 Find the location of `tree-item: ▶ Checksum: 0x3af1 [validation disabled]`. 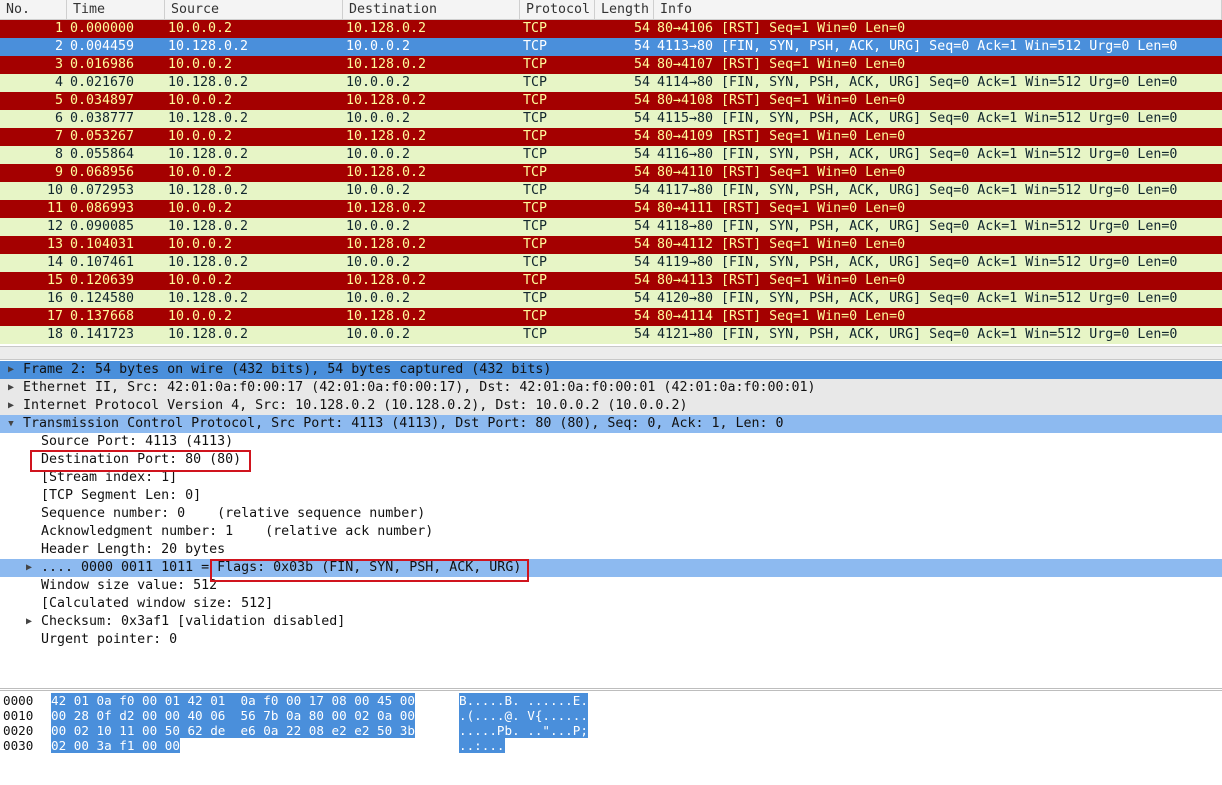

tree-item: ▶ Checksum: 0x3af1 [validation disabled] is located at coordinates (611, 622).